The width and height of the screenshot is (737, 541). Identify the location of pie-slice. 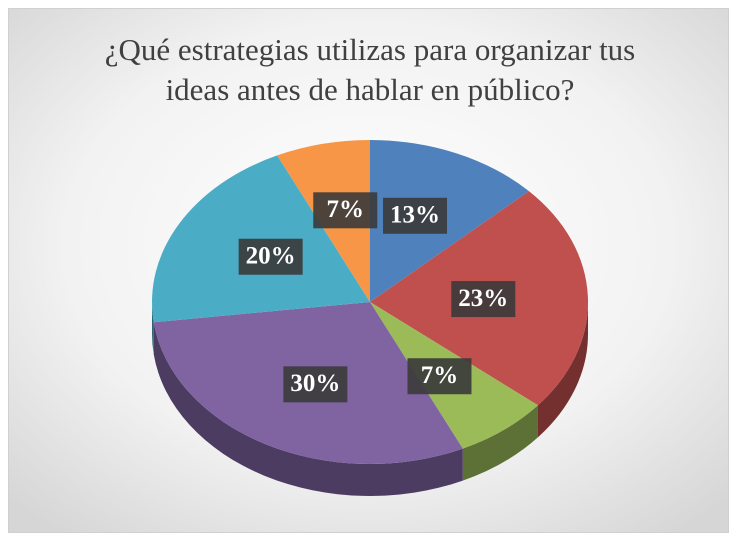
(449, 221).